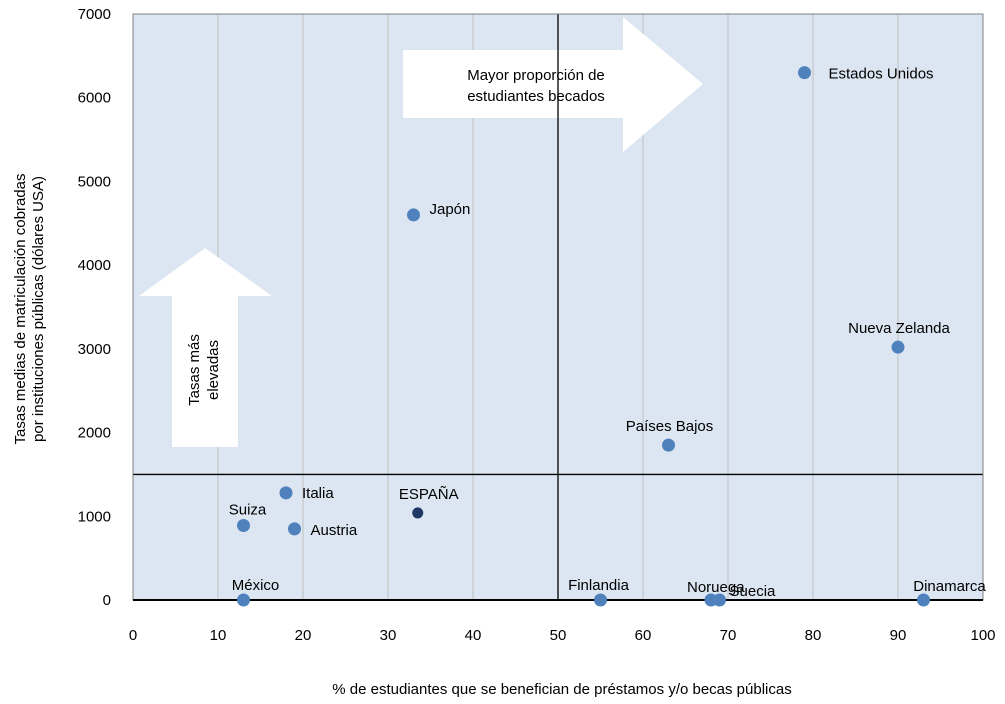 Image resolution: width=1005 pixels, height=704 pixels. What do you see at coordinates (429, 494) in the screenshot?
I see `point-label-españa: ESPAÑA` at bounding box center [429, 494].